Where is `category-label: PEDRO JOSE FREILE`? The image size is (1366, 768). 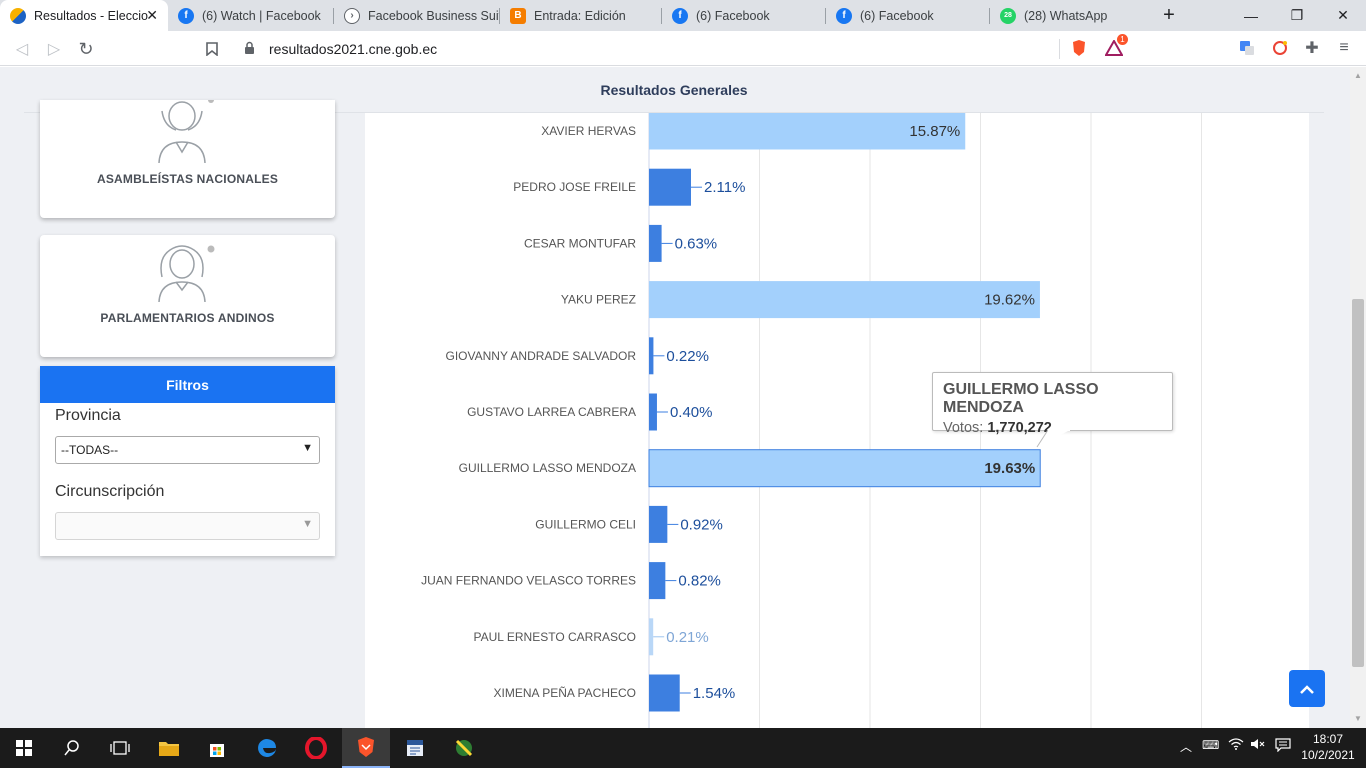
category-label: PEDRO JOSE FREILE is located at coordinates (574, 187).